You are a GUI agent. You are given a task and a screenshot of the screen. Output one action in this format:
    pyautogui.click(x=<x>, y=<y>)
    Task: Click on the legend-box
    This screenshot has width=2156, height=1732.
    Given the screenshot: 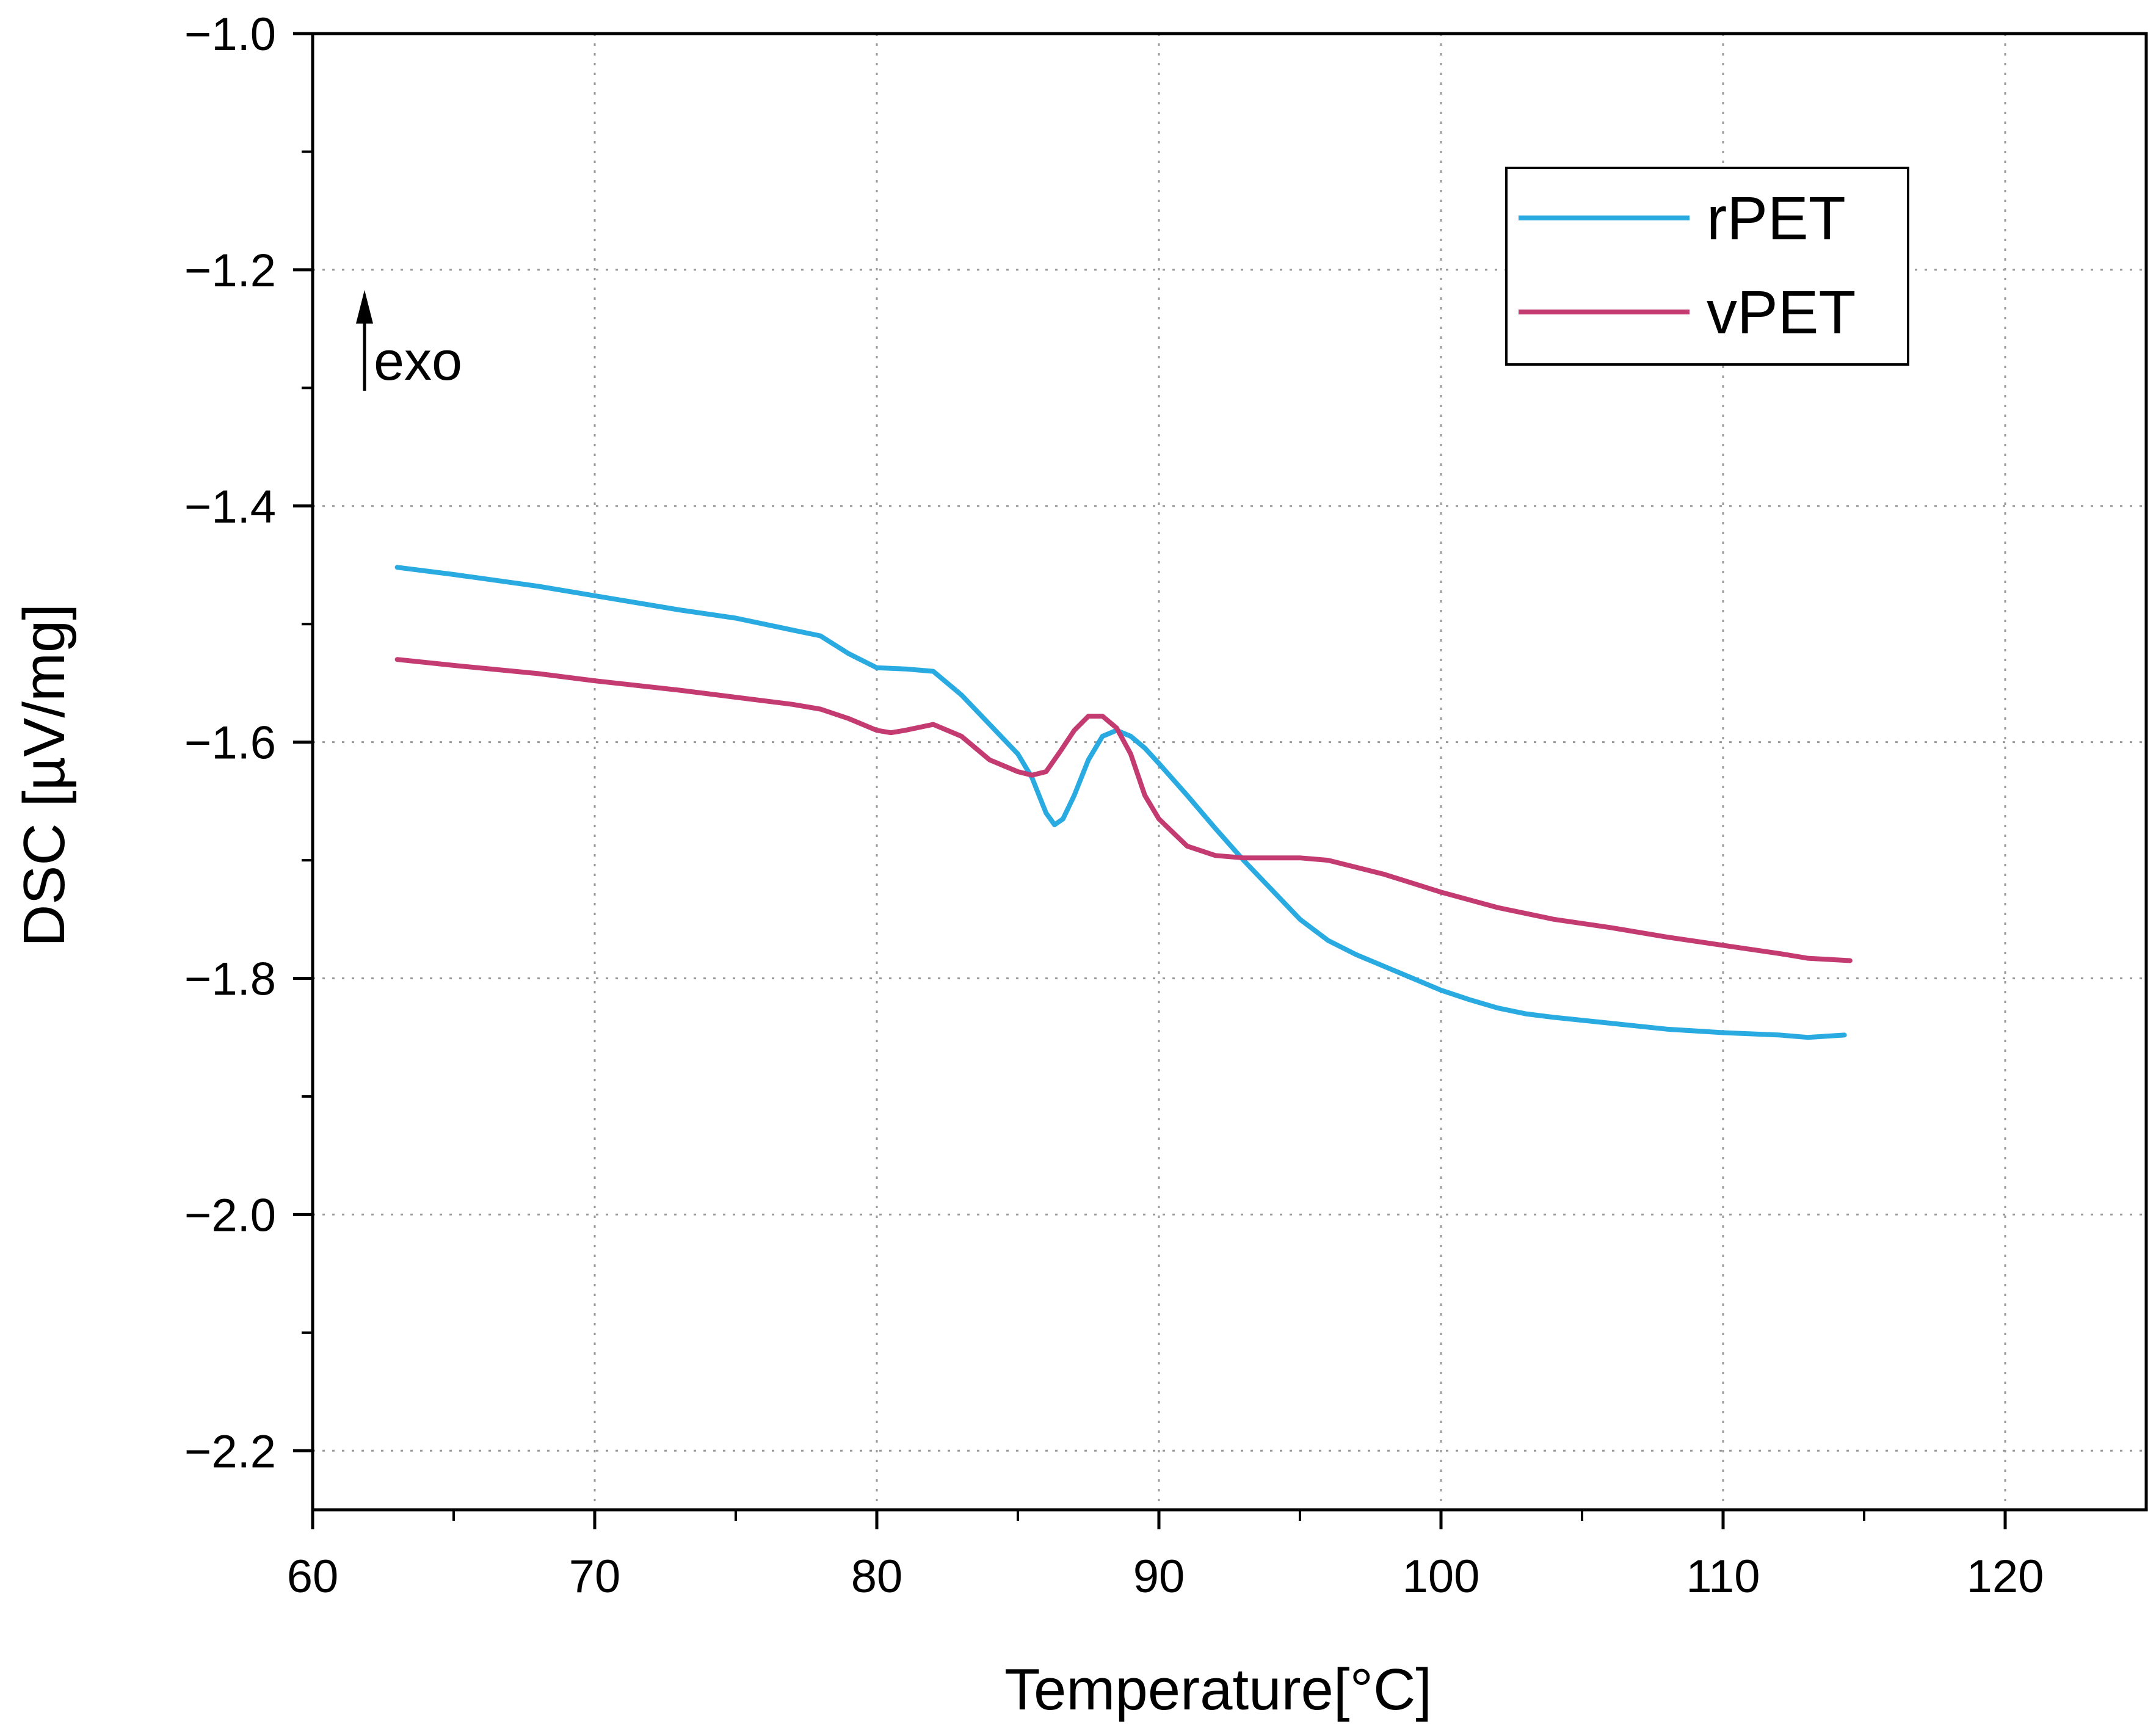 What is the action you would take?
    pyautogui.click(x=1707, y=266)
    